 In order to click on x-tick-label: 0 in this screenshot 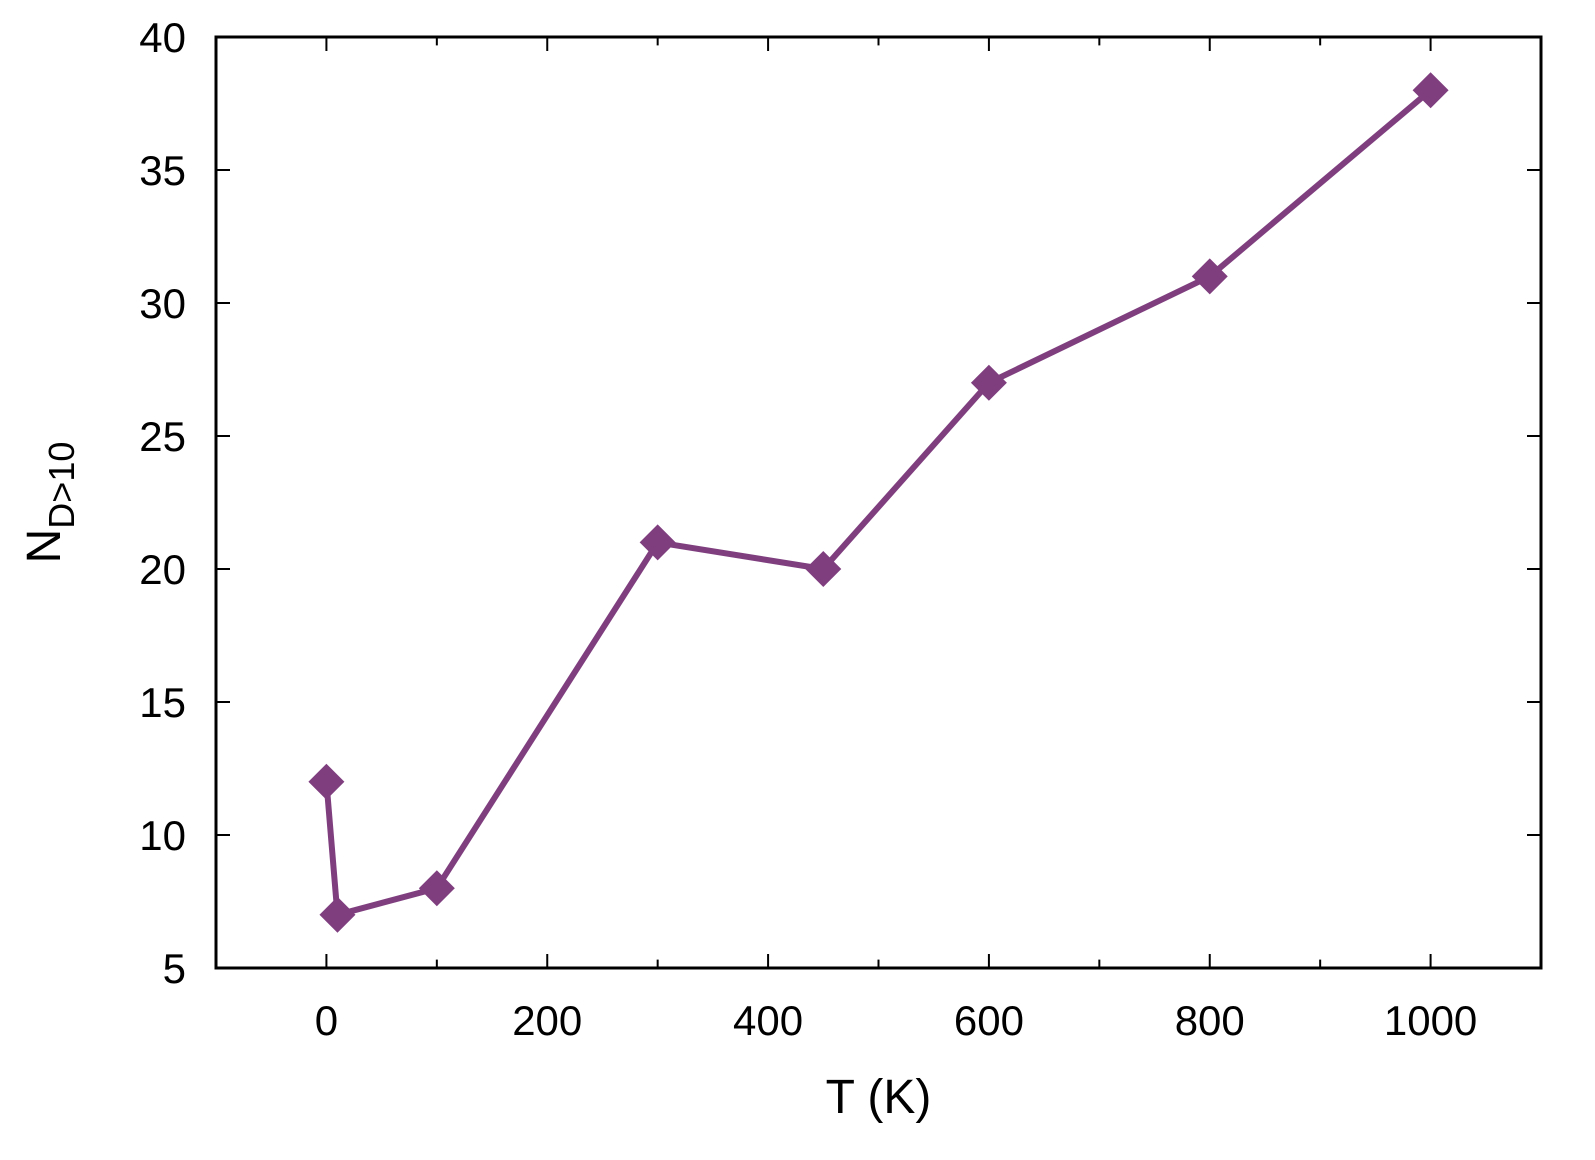, I will do `click(326, 1020)`.